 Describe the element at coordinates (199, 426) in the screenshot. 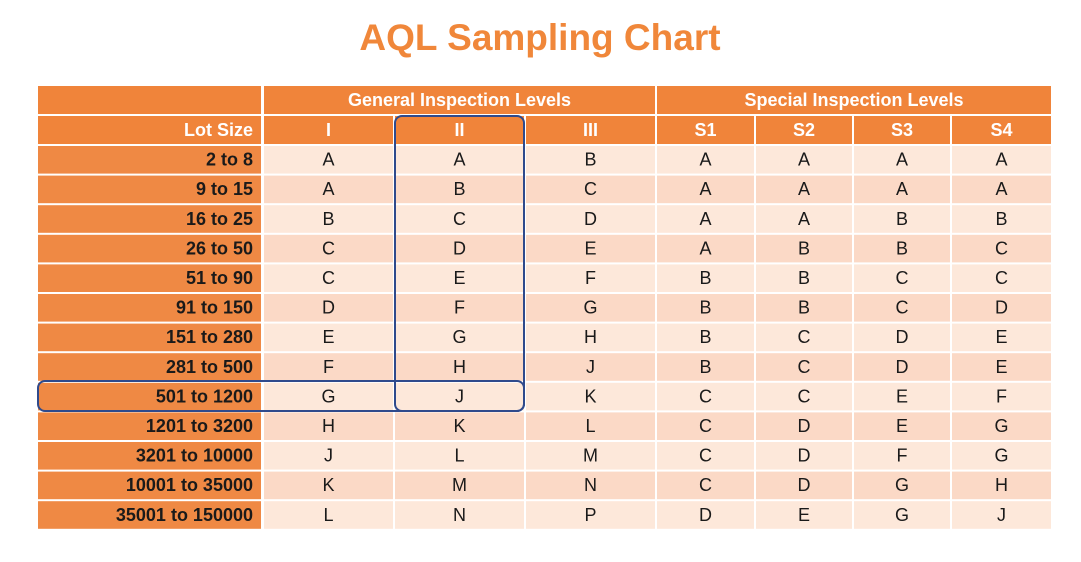

I see `lot-size: 1201 to 3200` at that location.